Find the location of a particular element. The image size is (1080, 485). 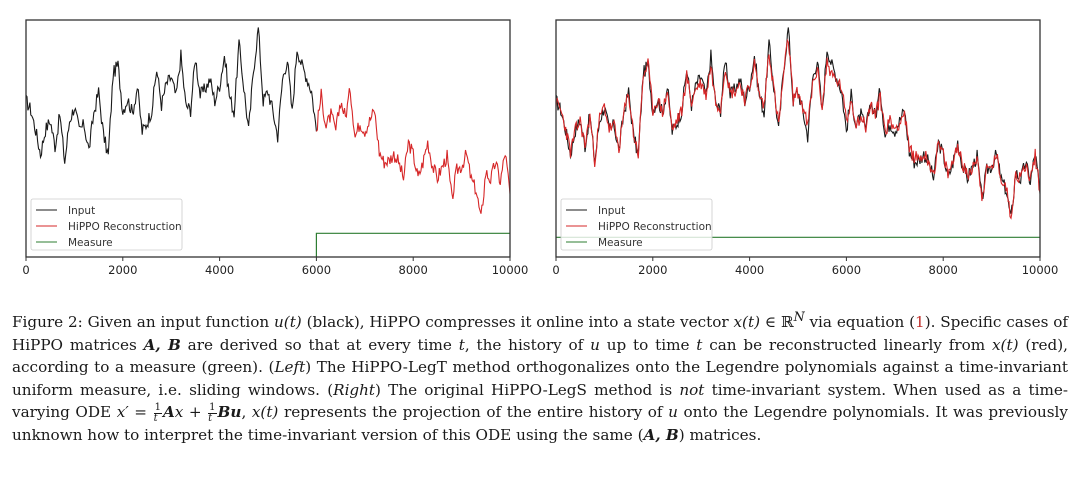

series-input-line is located at coordinates (171, 95).